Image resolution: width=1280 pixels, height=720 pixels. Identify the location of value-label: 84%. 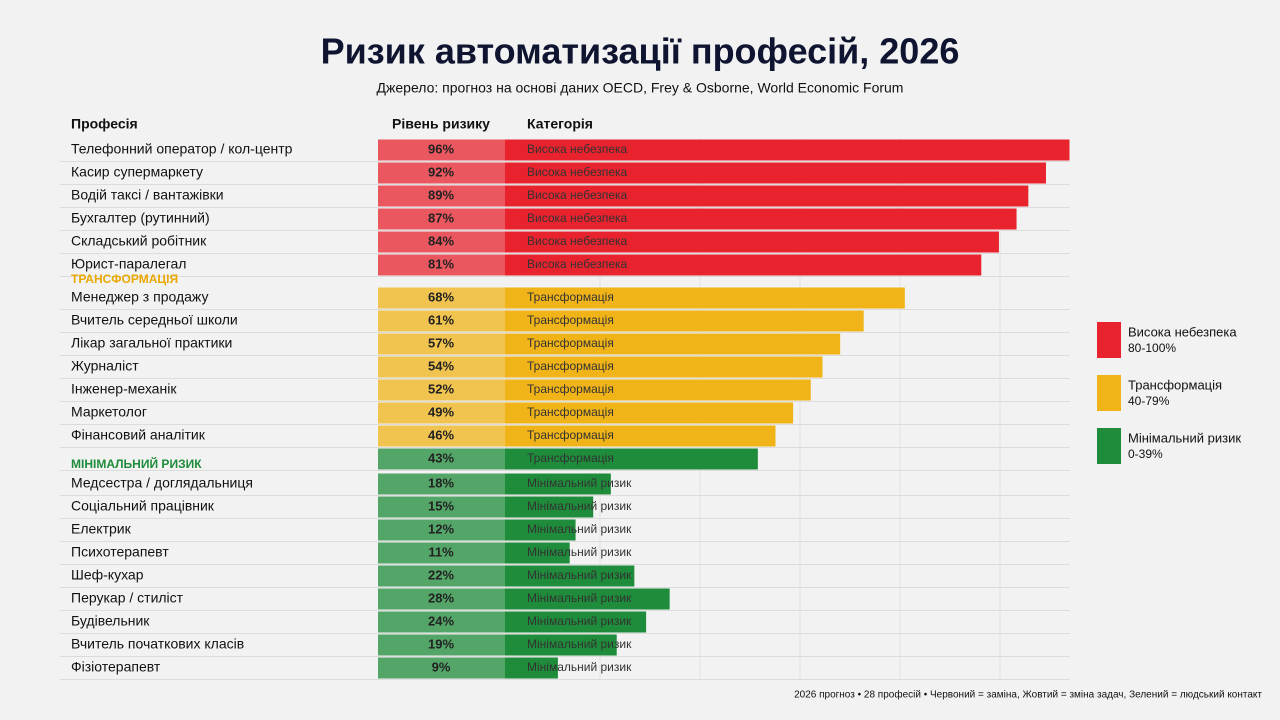
(441, 240).